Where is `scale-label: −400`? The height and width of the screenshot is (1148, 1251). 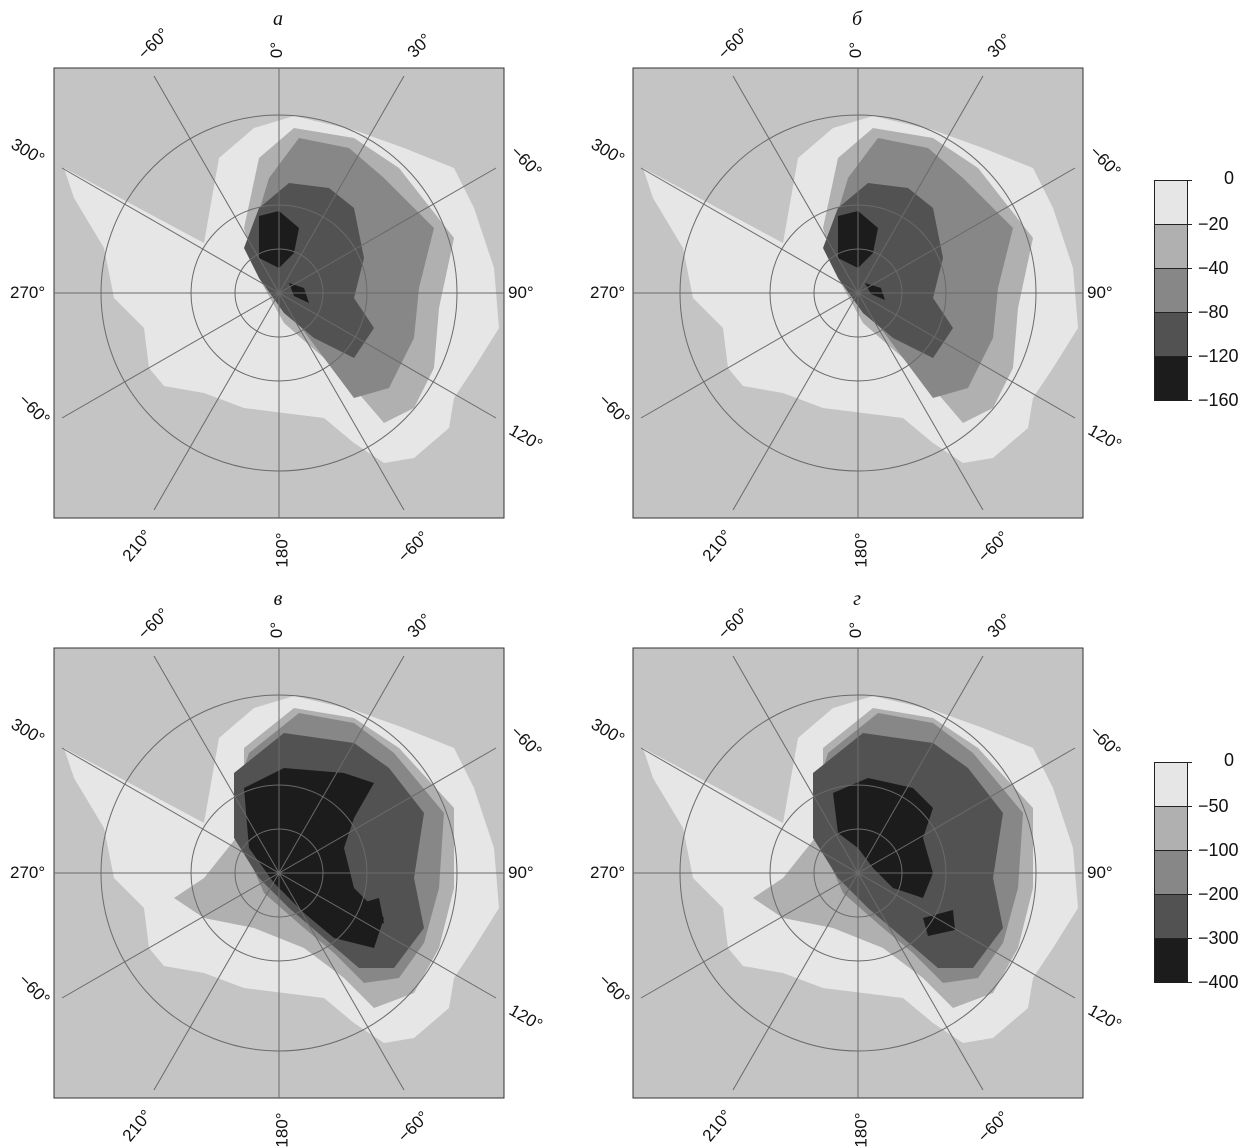 scale-label: −400 is located at coordinates (1218, 982).